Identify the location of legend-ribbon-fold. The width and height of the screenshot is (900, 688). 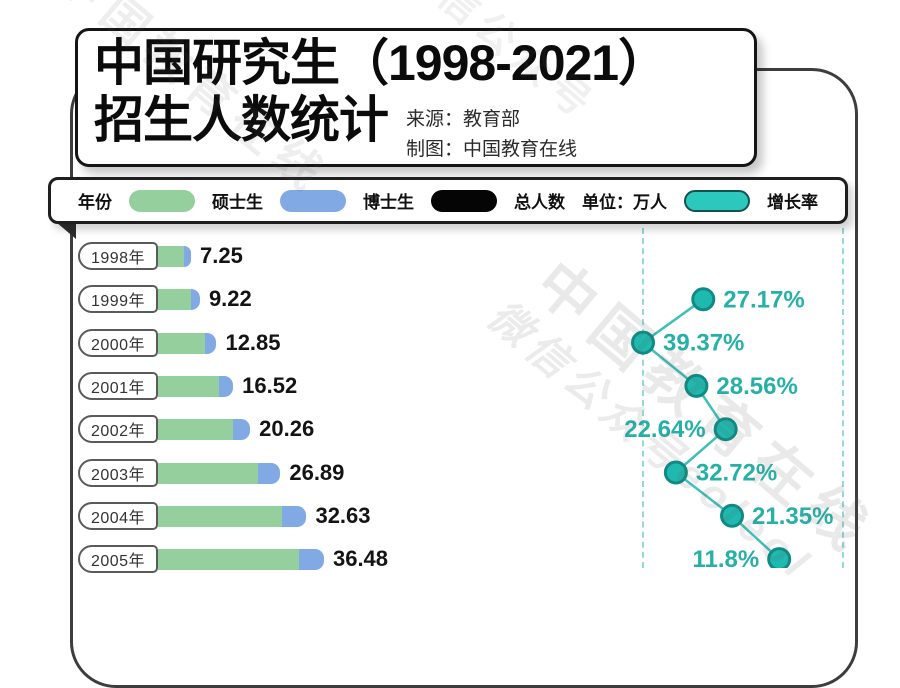
(66, 230).